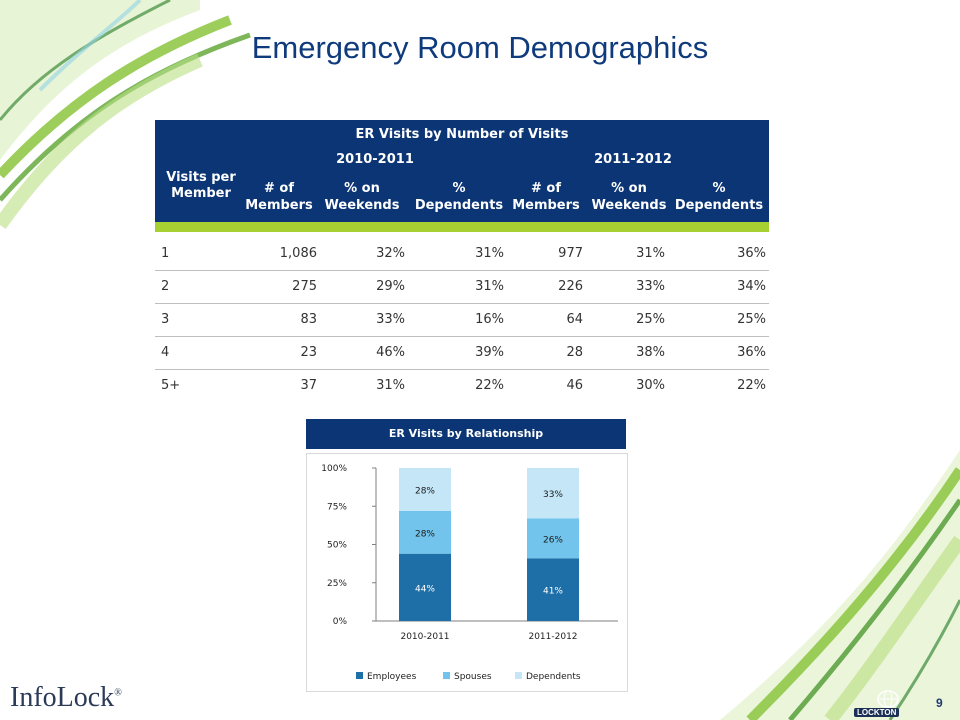  What do you see at coordinates (308, 352) in the screenshot?
I see `table-cell: 23` at bounding box center [308, 352].